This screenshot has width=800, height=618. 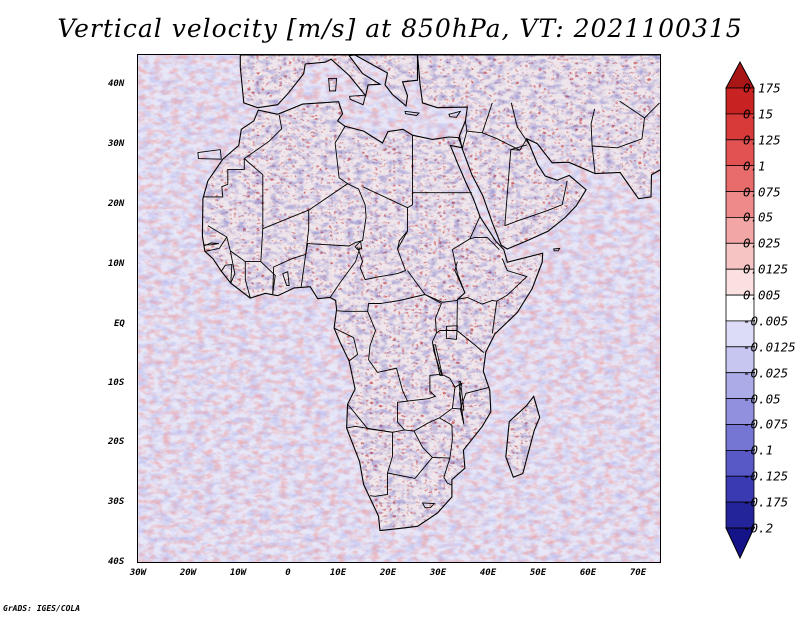 I want to click on lon-label: 30E, so click(x=438, y=573).